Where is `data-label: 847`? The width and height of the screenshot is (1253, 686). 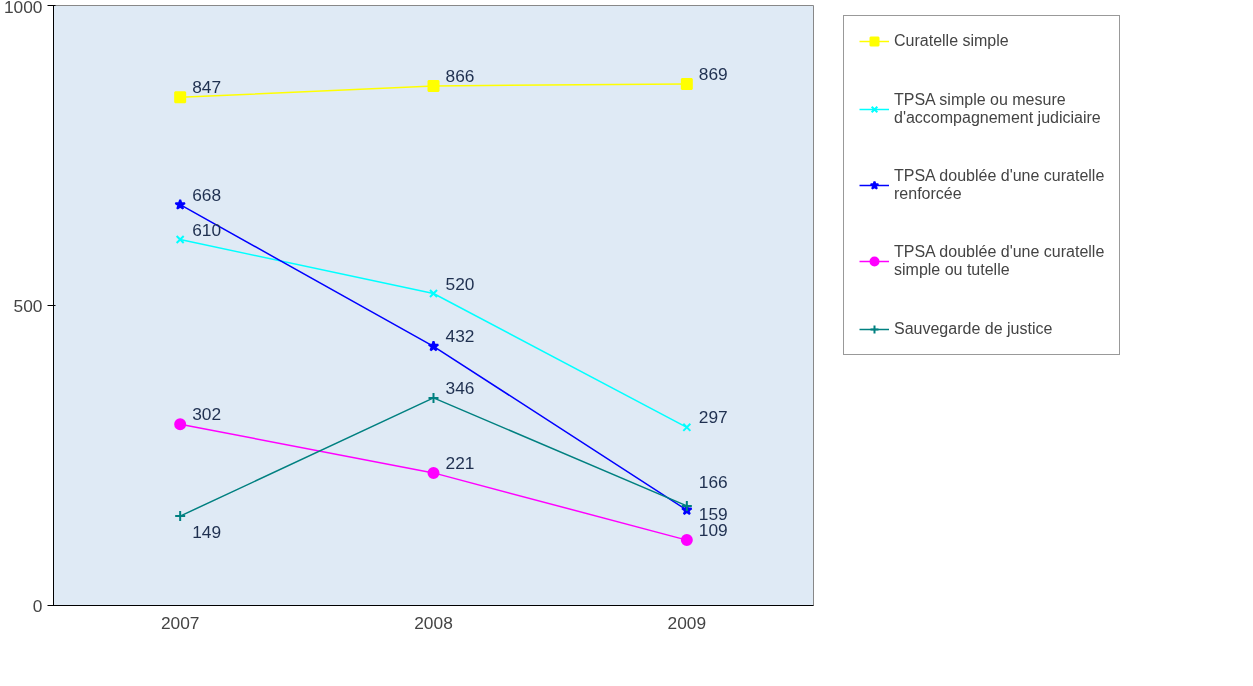
data-label: 847 is located at coordinates (207, 87).